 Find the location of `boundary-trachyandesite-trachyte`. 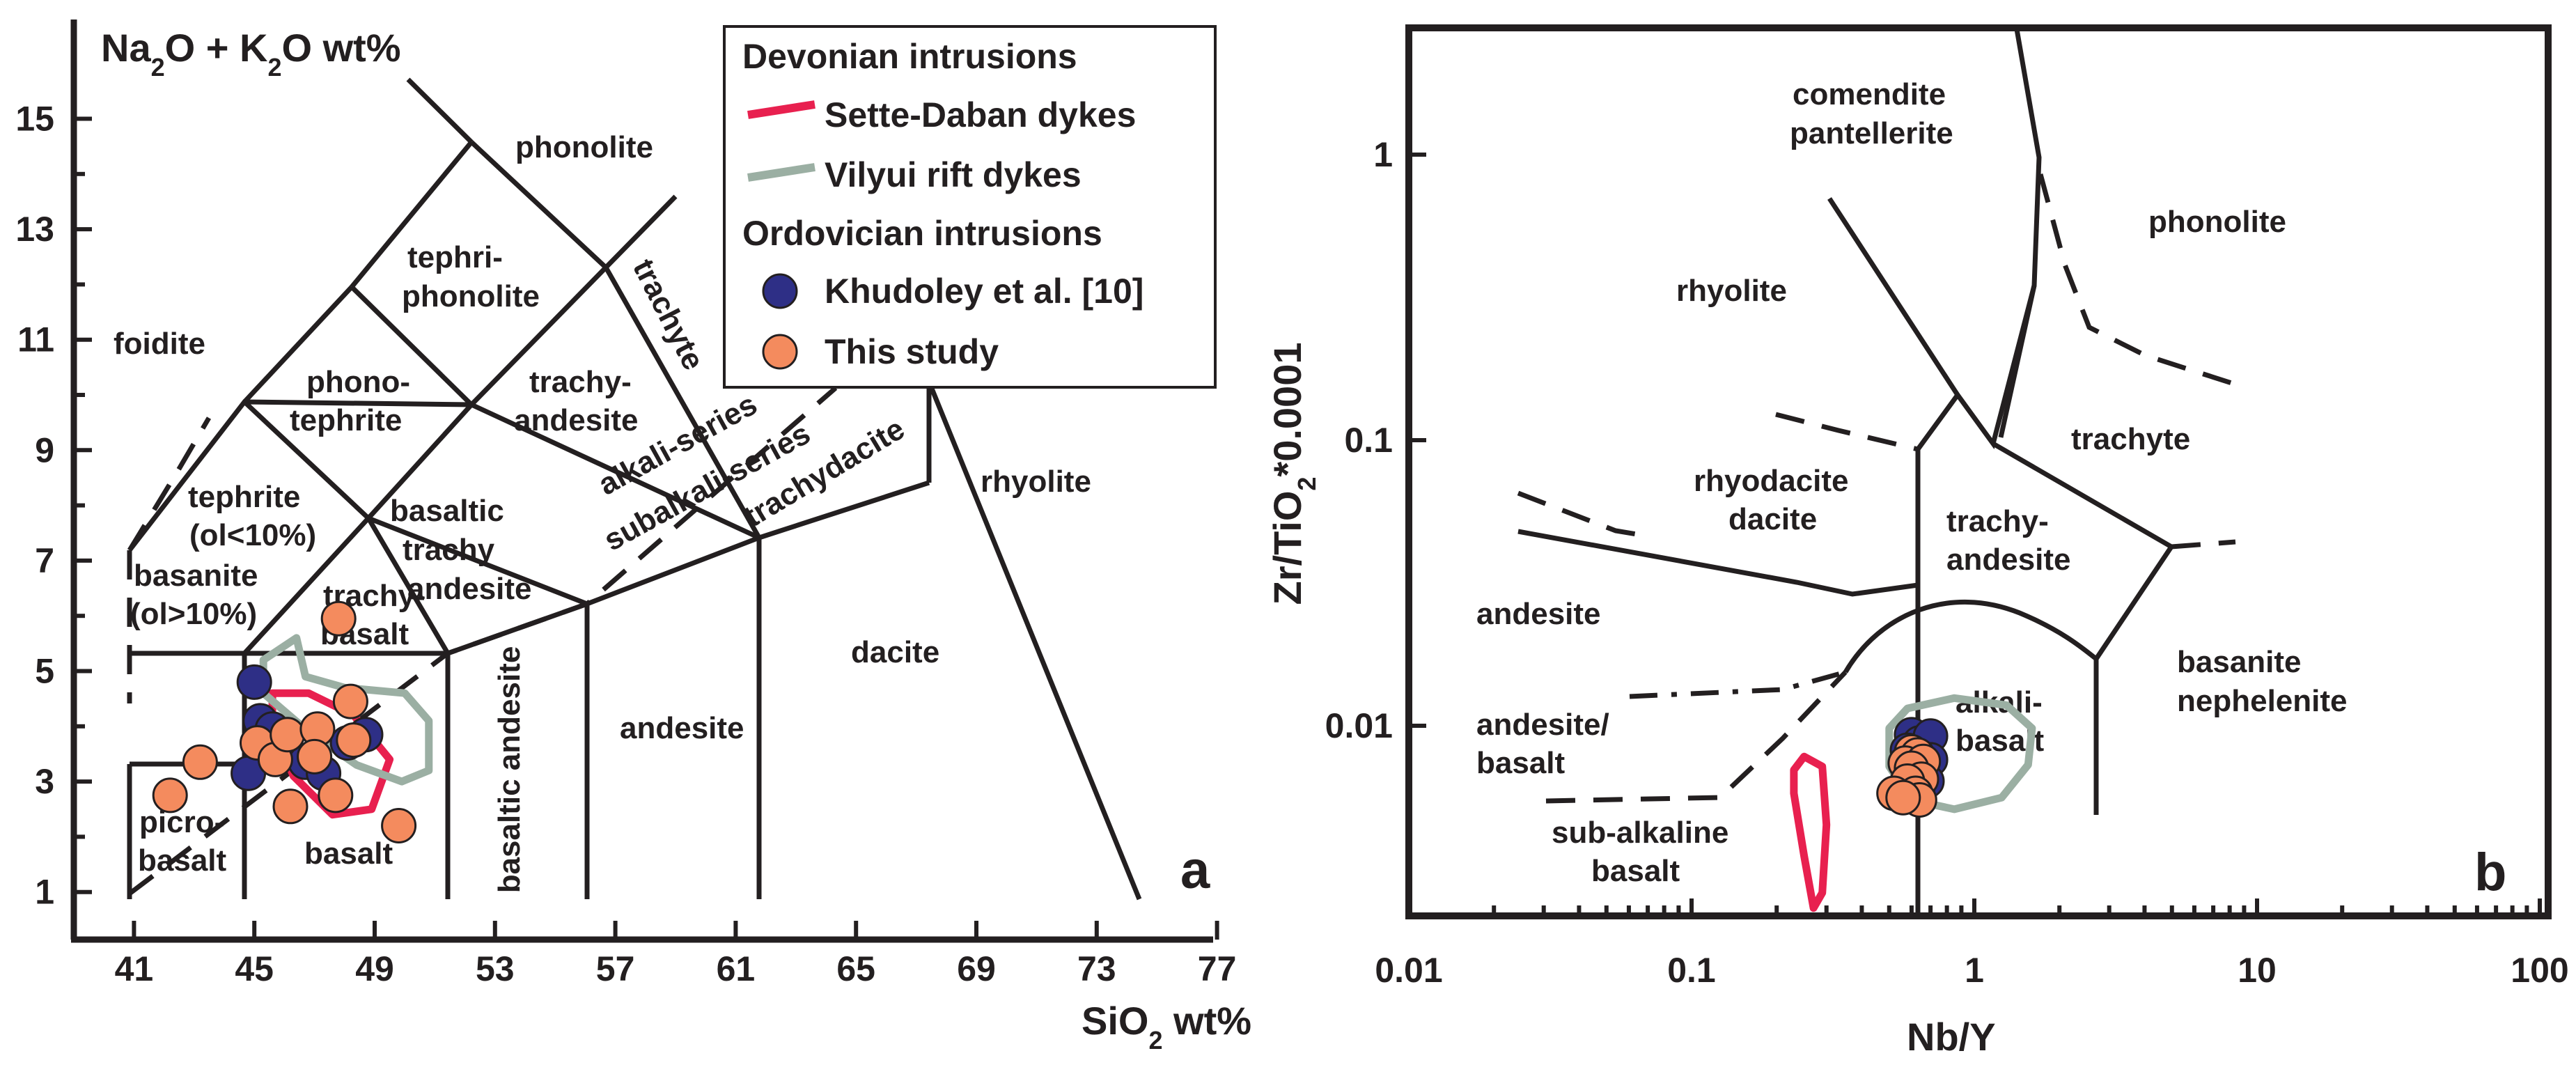

boundary-trachyandesite-trachyte is located at coordinates (682, 402).